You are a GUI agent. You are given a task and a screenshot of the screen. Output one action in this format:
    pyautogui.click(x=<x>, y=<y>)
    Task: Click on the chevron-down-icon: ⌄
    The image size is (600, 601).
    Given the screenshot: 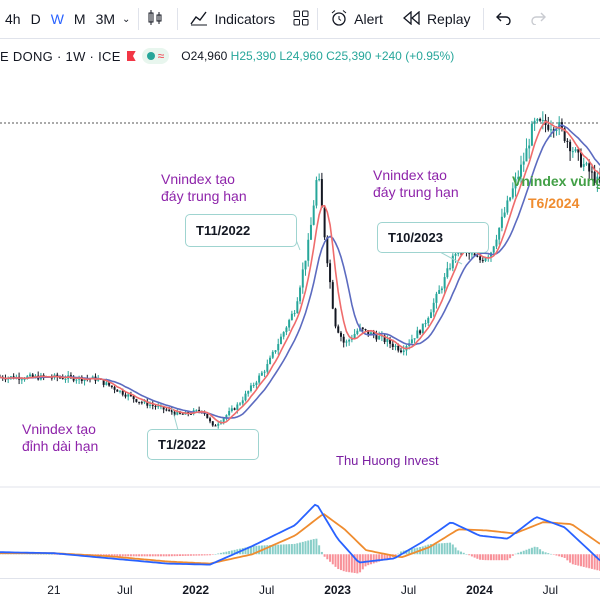 What is the action you would take?
    pyautogui.click(x=126, y=19)
    